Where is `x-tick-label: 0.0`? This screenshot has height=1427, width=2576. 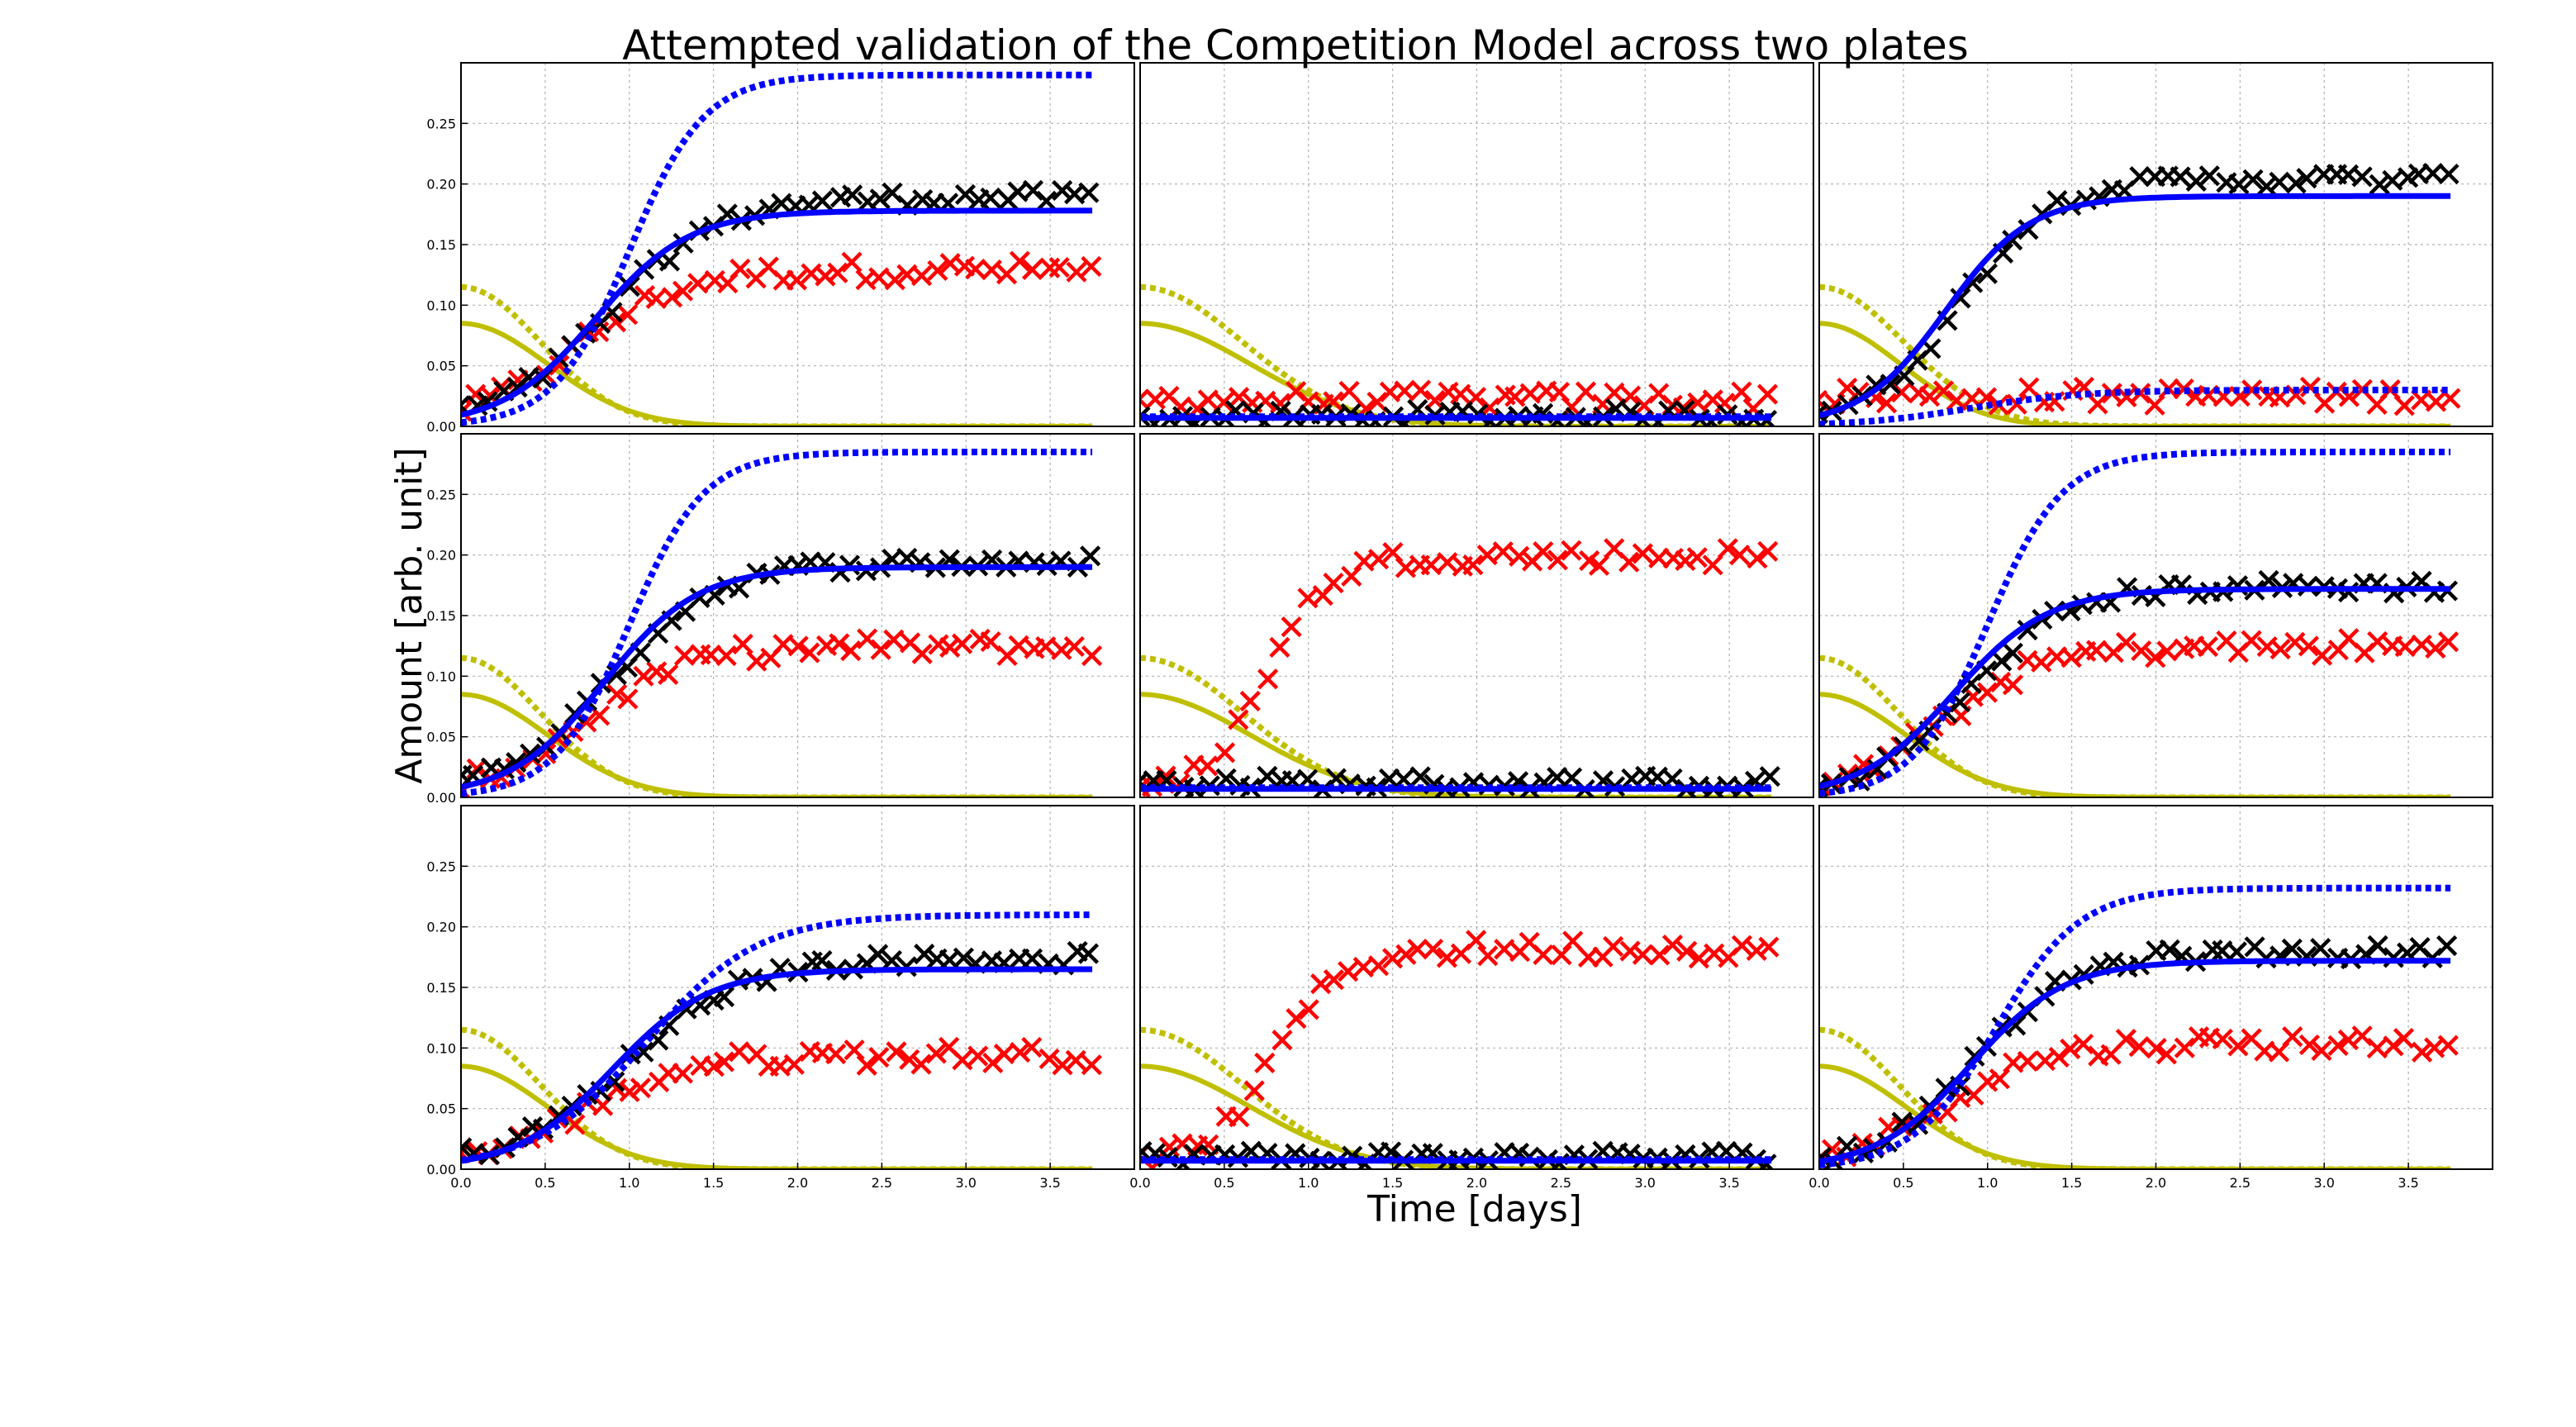 x-tick-label: 0.0 is located at coordinates (1139, 1183).